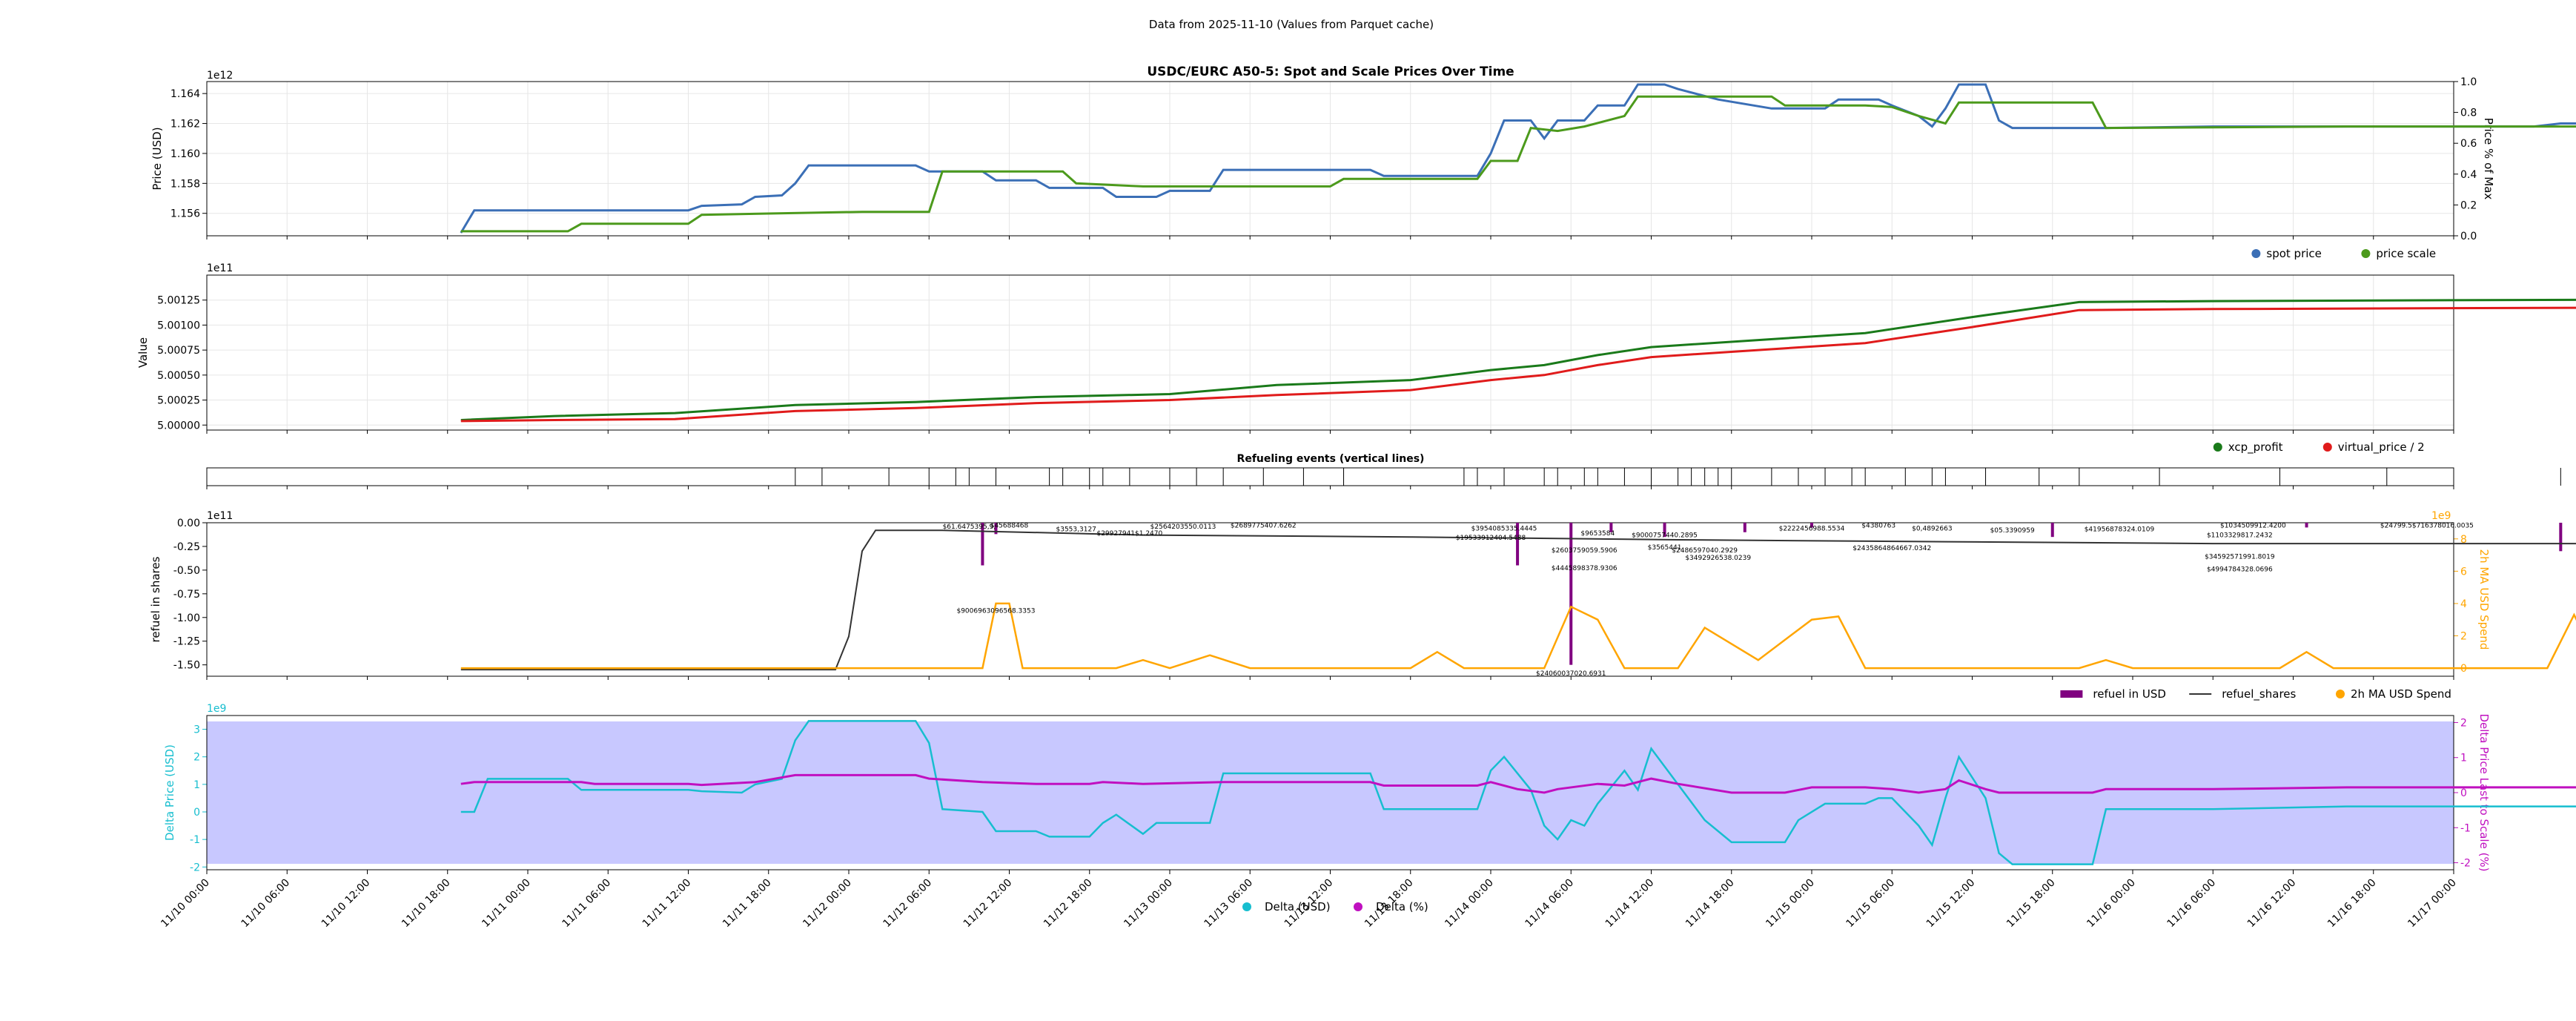 This screenshot has height=1021, width=2576. What do you see at coordinates (2120, 530) in the screenshot?
I see `refuel-annotation: $41956878324.0109` at bounding box center [2120, 530].